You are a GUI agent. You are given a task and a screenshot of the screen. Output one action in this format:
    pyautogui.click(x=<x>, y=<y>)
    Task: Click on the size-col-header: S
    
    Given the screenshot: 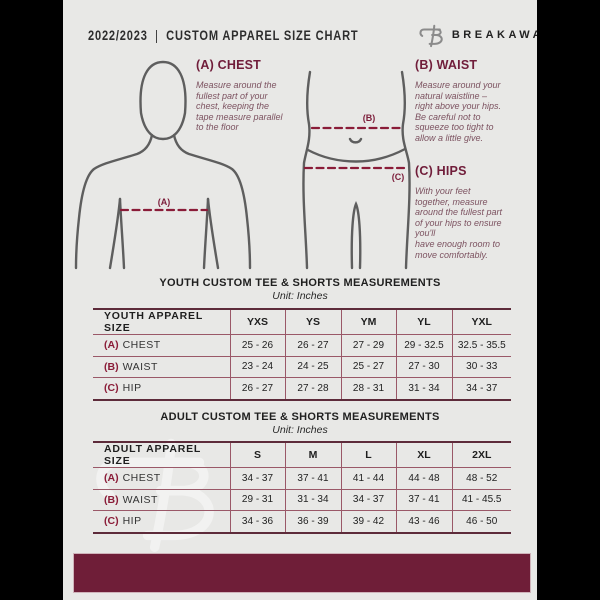 What is the action you would take?
    pyautogui.click(x=257, y=455)
    